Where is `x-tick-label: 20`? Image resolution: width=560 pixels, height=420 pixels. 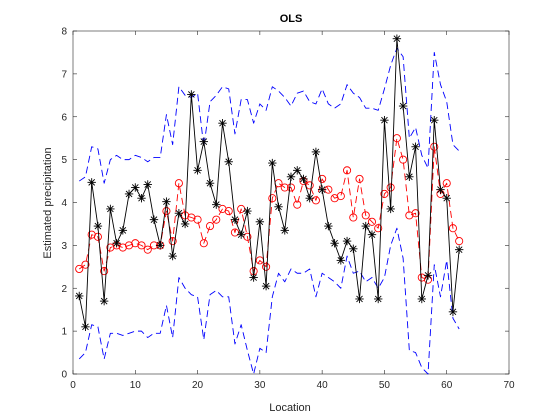
x-tick-label: 20 is located at coordinates (198, 385).